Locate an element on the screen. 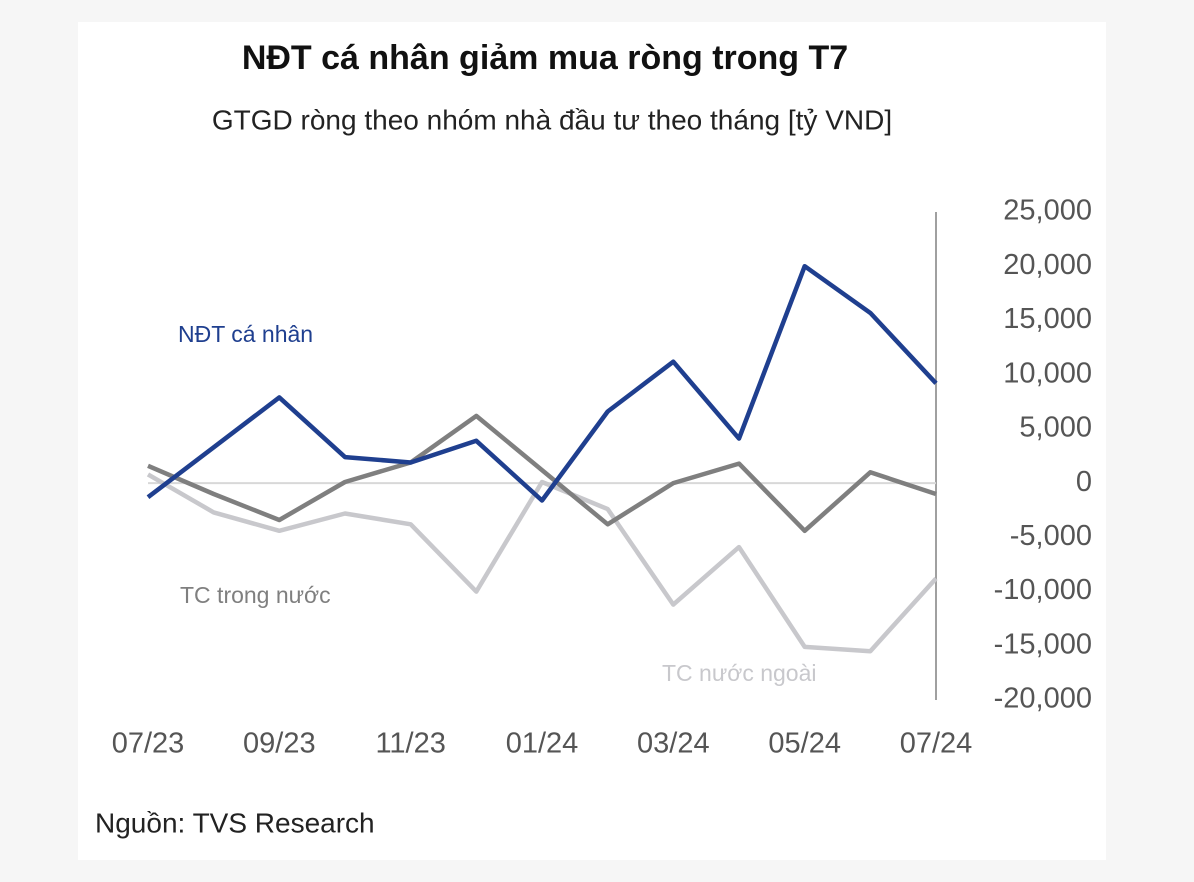 This screenshot has width=1194, height=882. x-tick-label: 09/23 is located at coordinates (279, 744).